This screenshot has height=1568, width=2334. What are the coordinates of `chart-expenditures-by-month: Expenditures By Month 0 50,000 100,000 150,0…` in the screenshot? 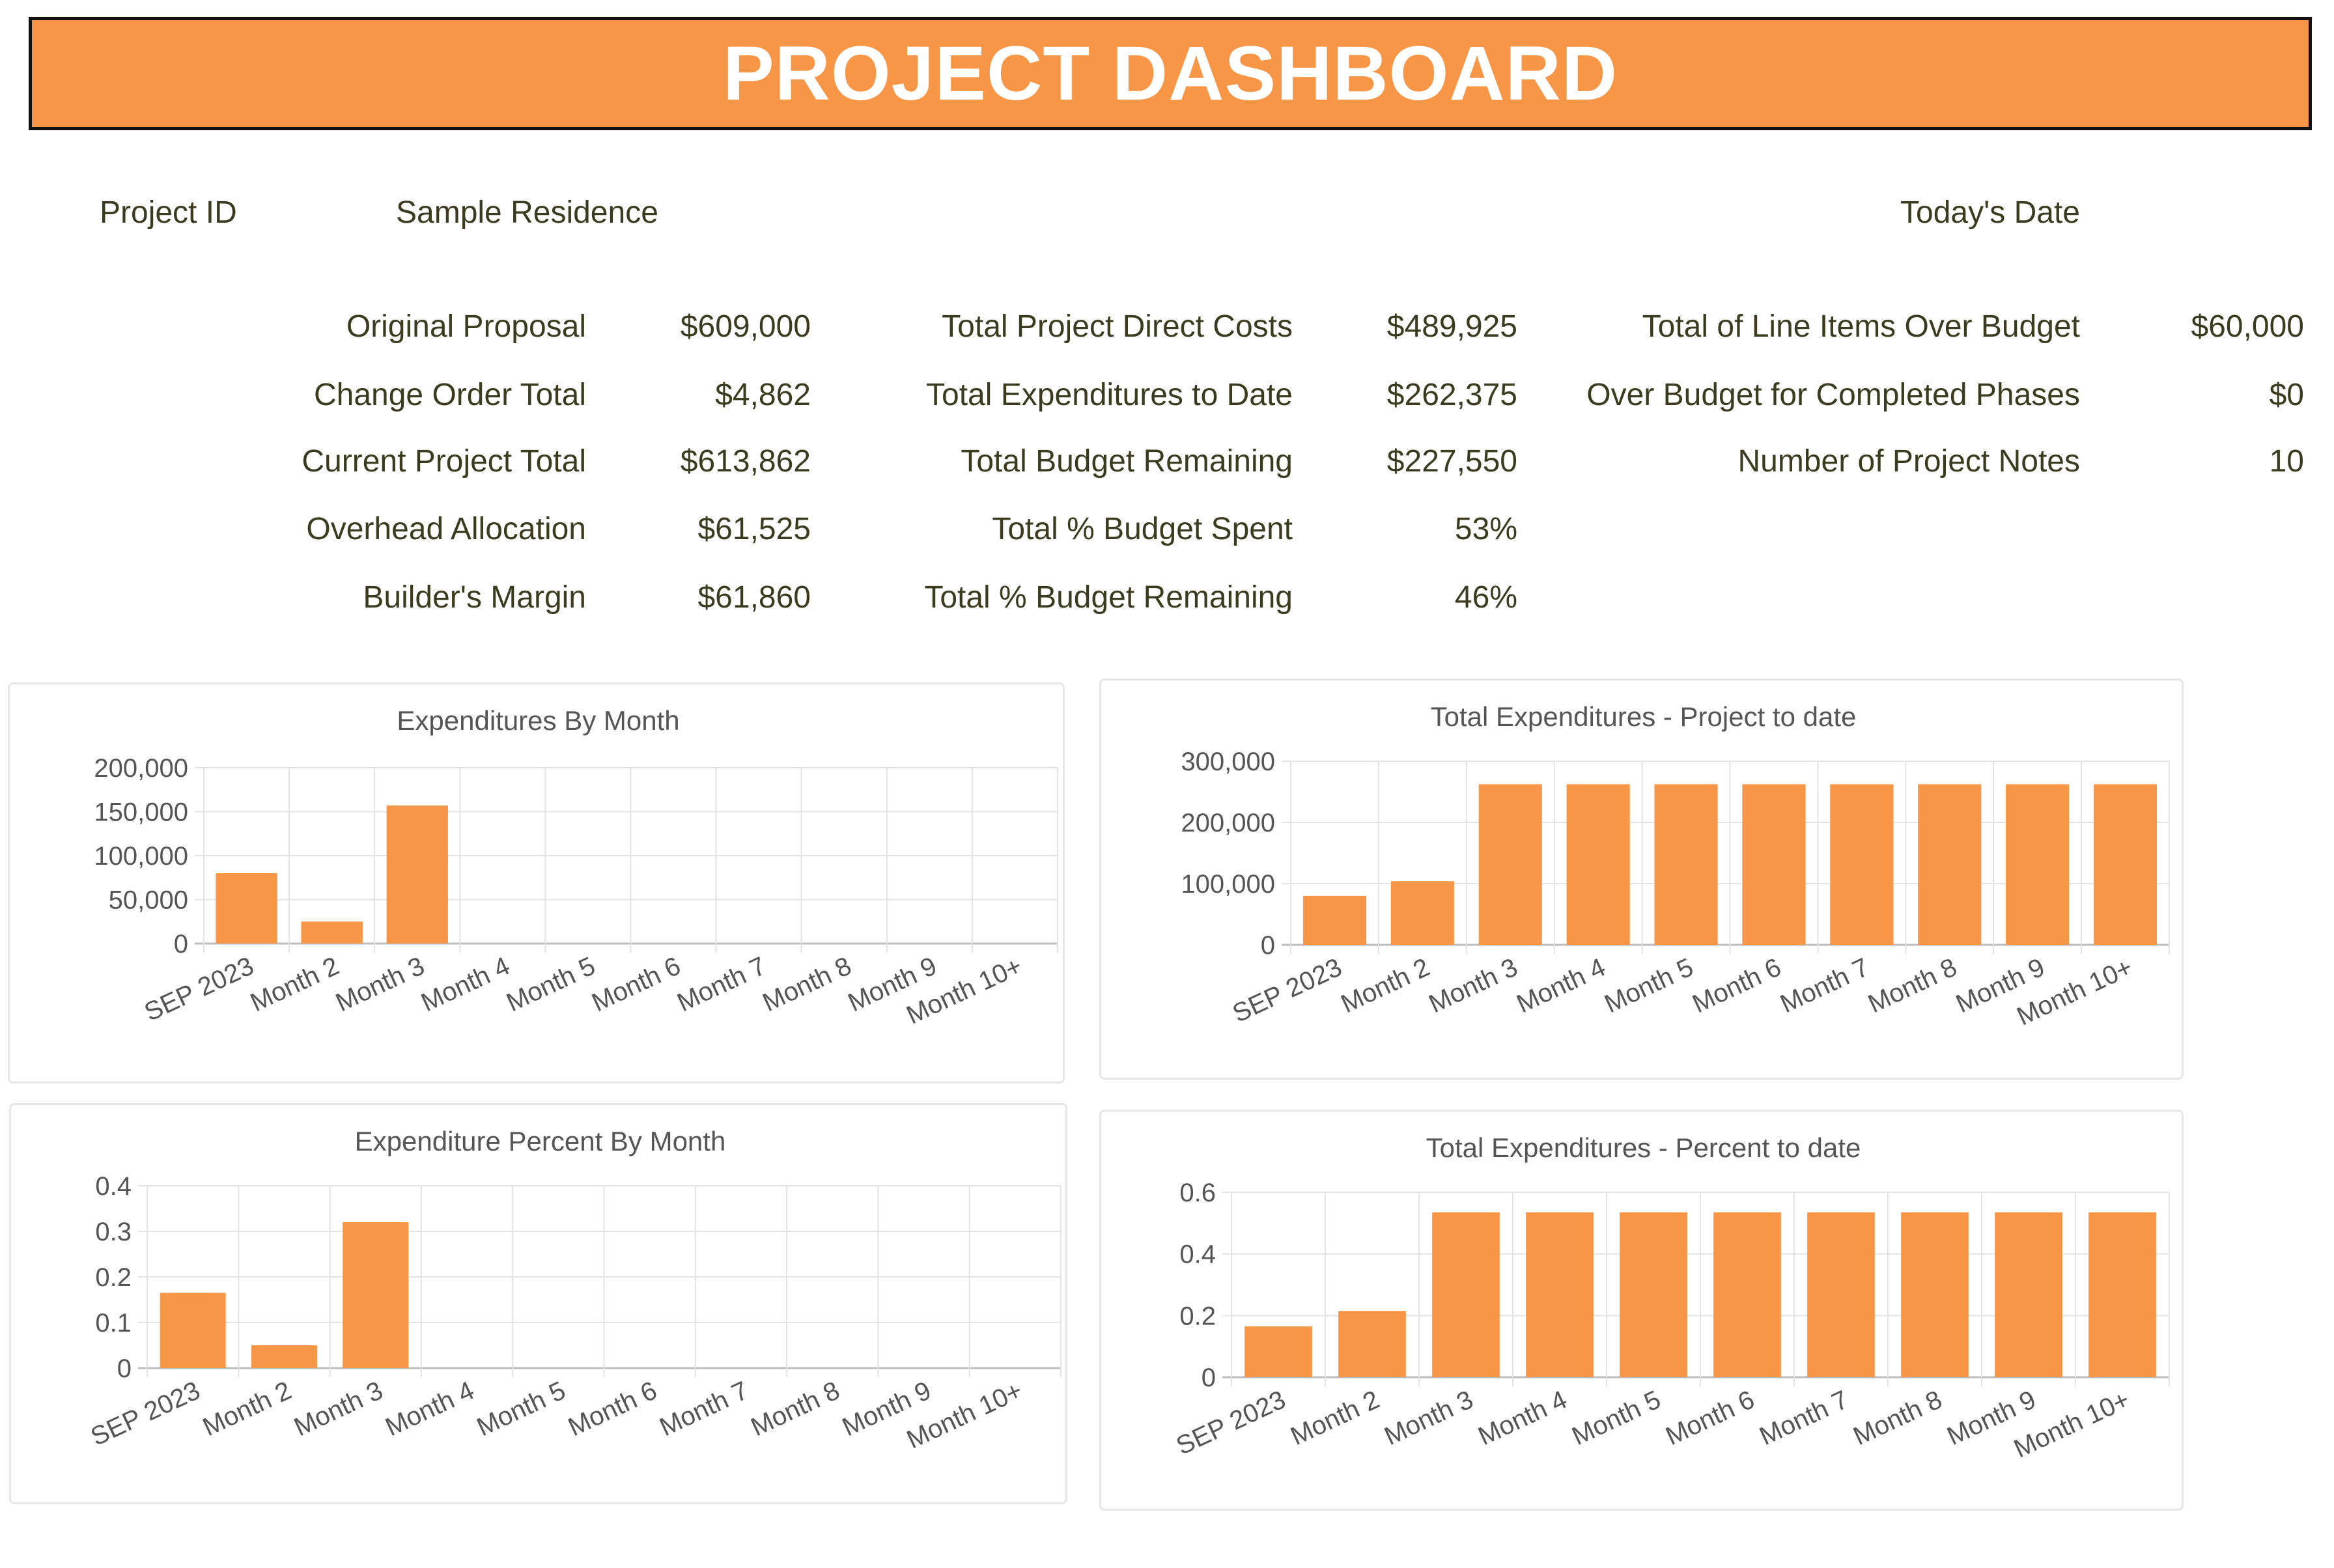 It's located at (576, 868).